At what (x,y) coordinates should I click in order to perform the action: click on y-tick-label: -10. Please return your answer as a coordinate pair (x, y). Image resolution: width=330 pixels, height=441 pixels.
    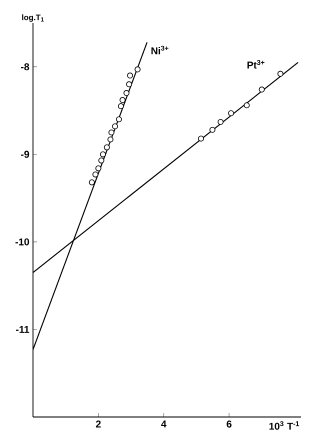
    Looking at the image, I should click on (22, 242).